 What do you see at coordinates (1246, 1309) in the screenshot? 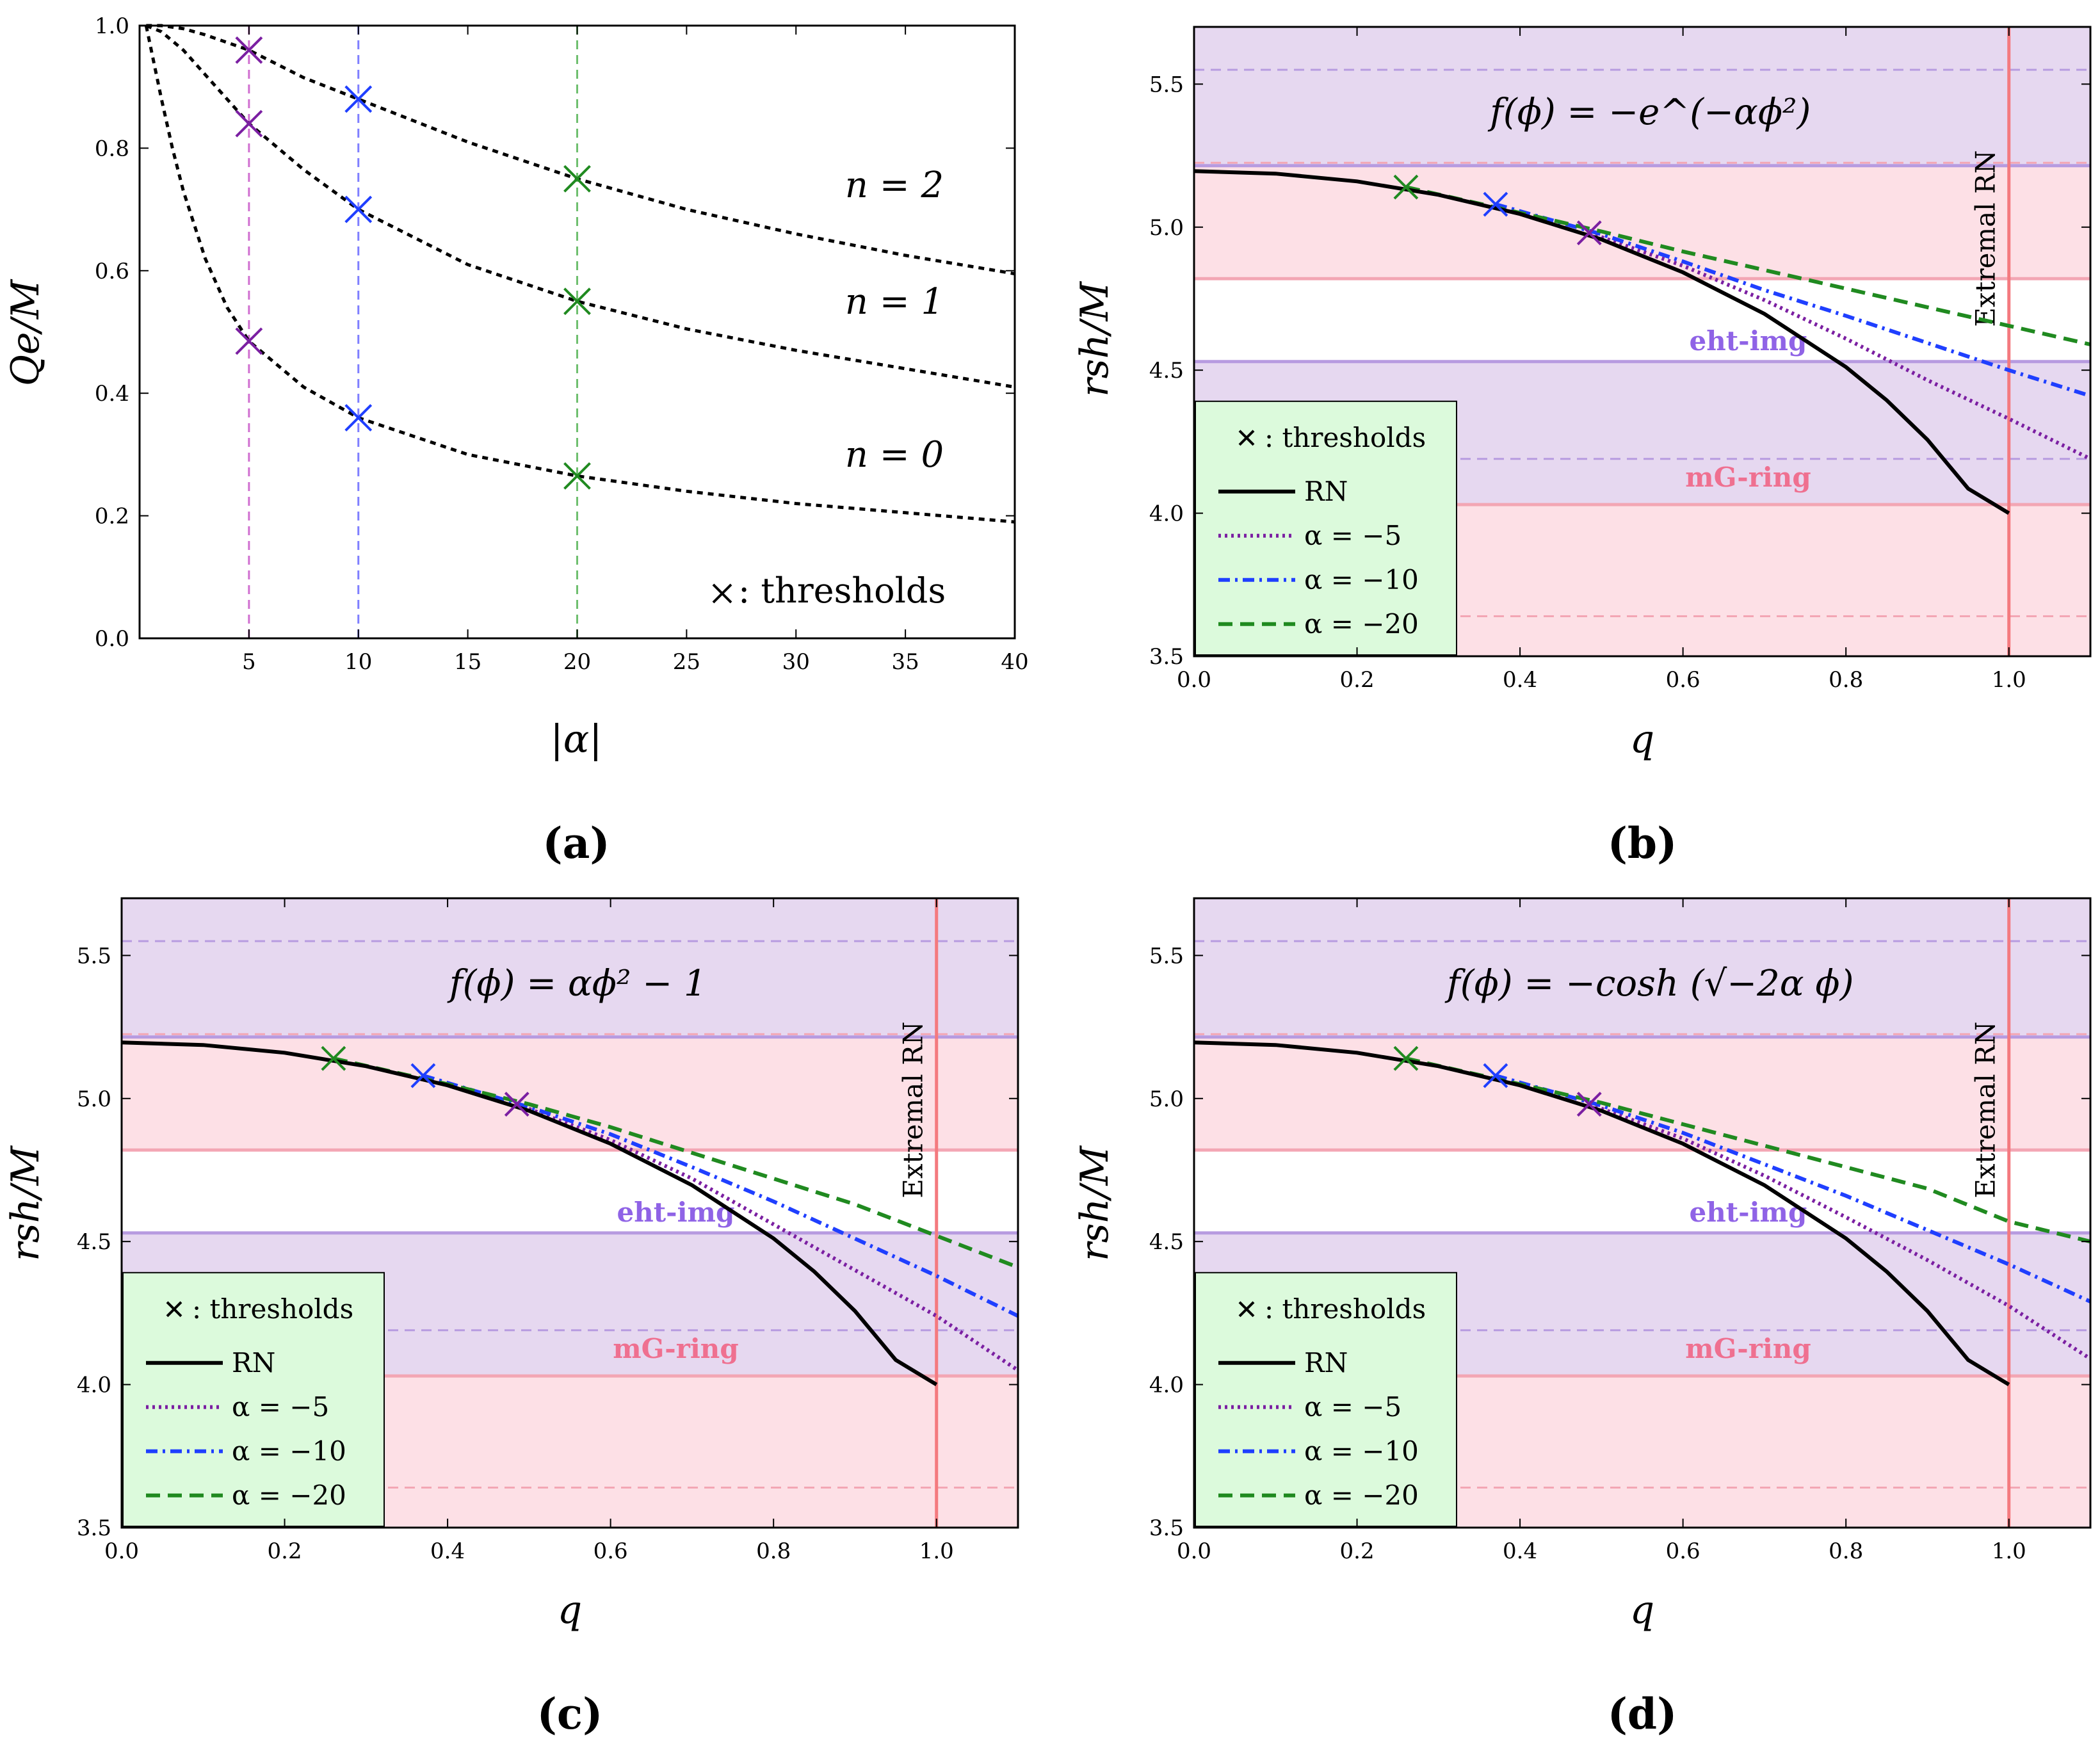
I see `panel-d-legend-threshold-marker` at bounding box center [1246, 1309].